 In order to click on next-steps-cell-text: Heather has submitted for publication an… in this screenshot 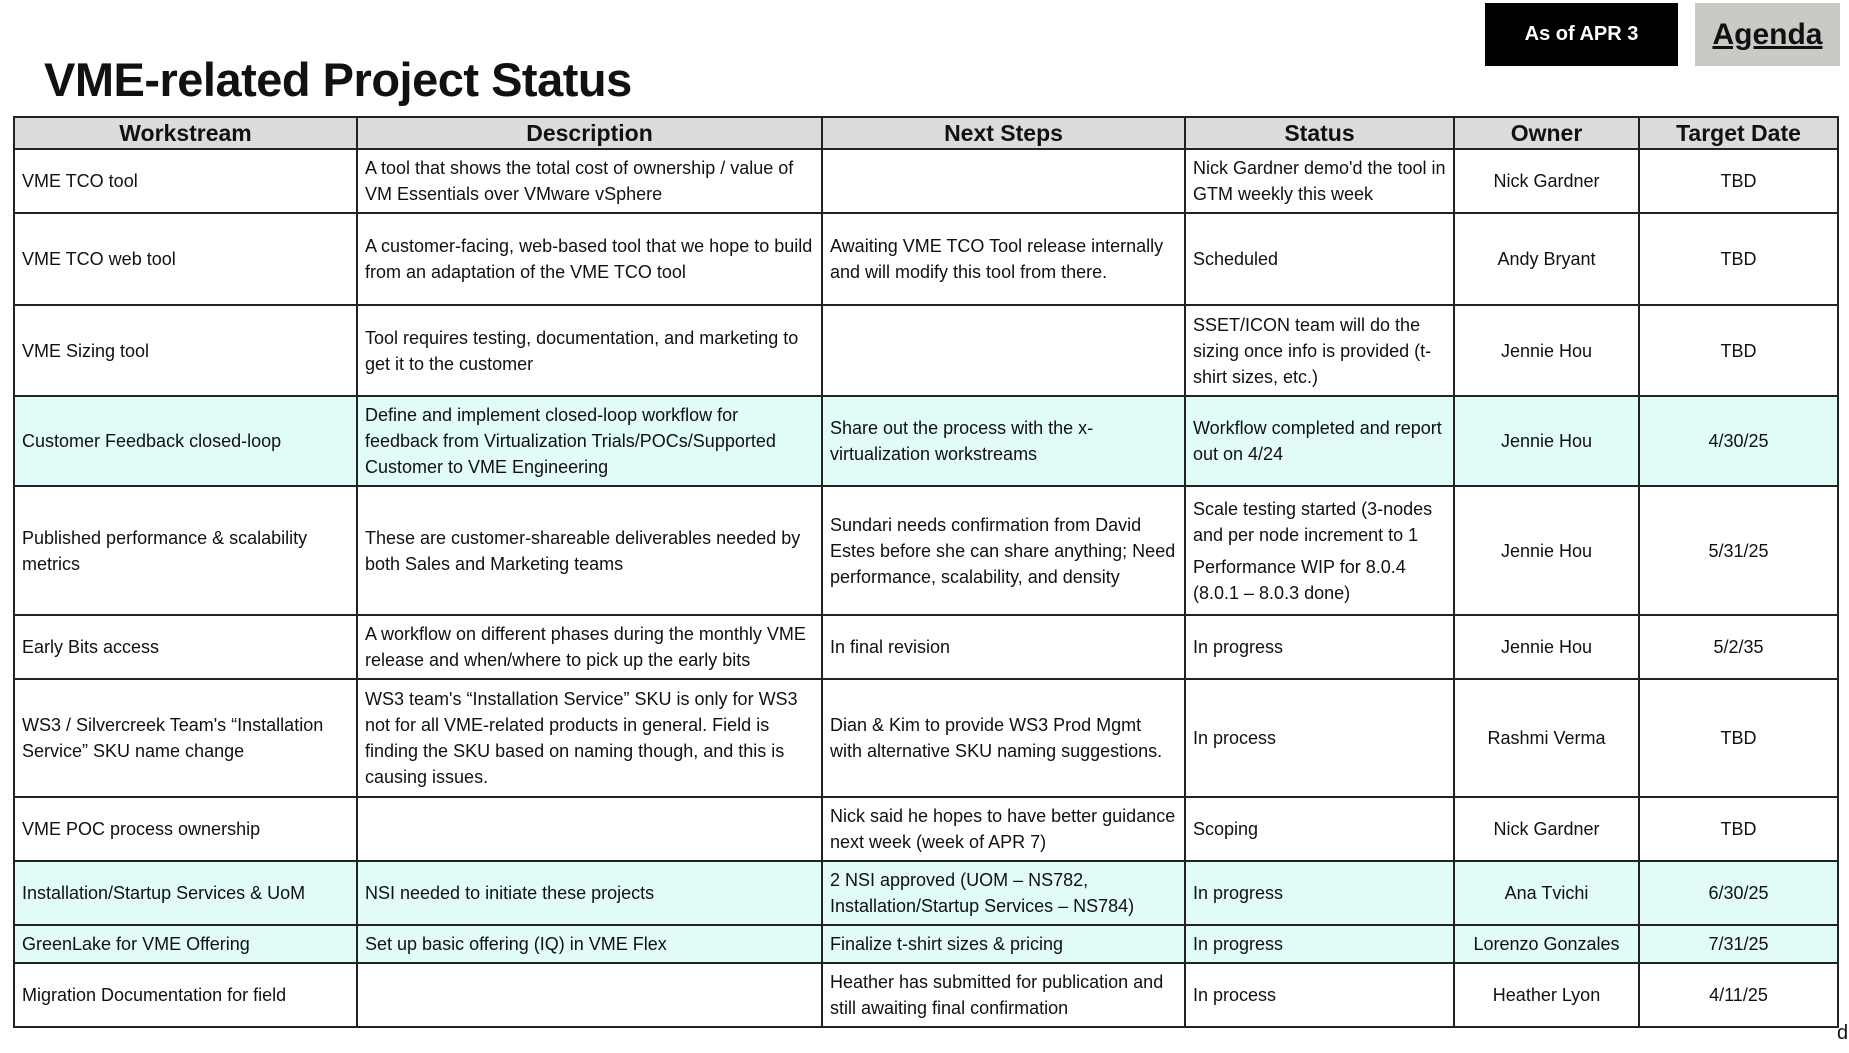, I will do `click(997, 995)`.